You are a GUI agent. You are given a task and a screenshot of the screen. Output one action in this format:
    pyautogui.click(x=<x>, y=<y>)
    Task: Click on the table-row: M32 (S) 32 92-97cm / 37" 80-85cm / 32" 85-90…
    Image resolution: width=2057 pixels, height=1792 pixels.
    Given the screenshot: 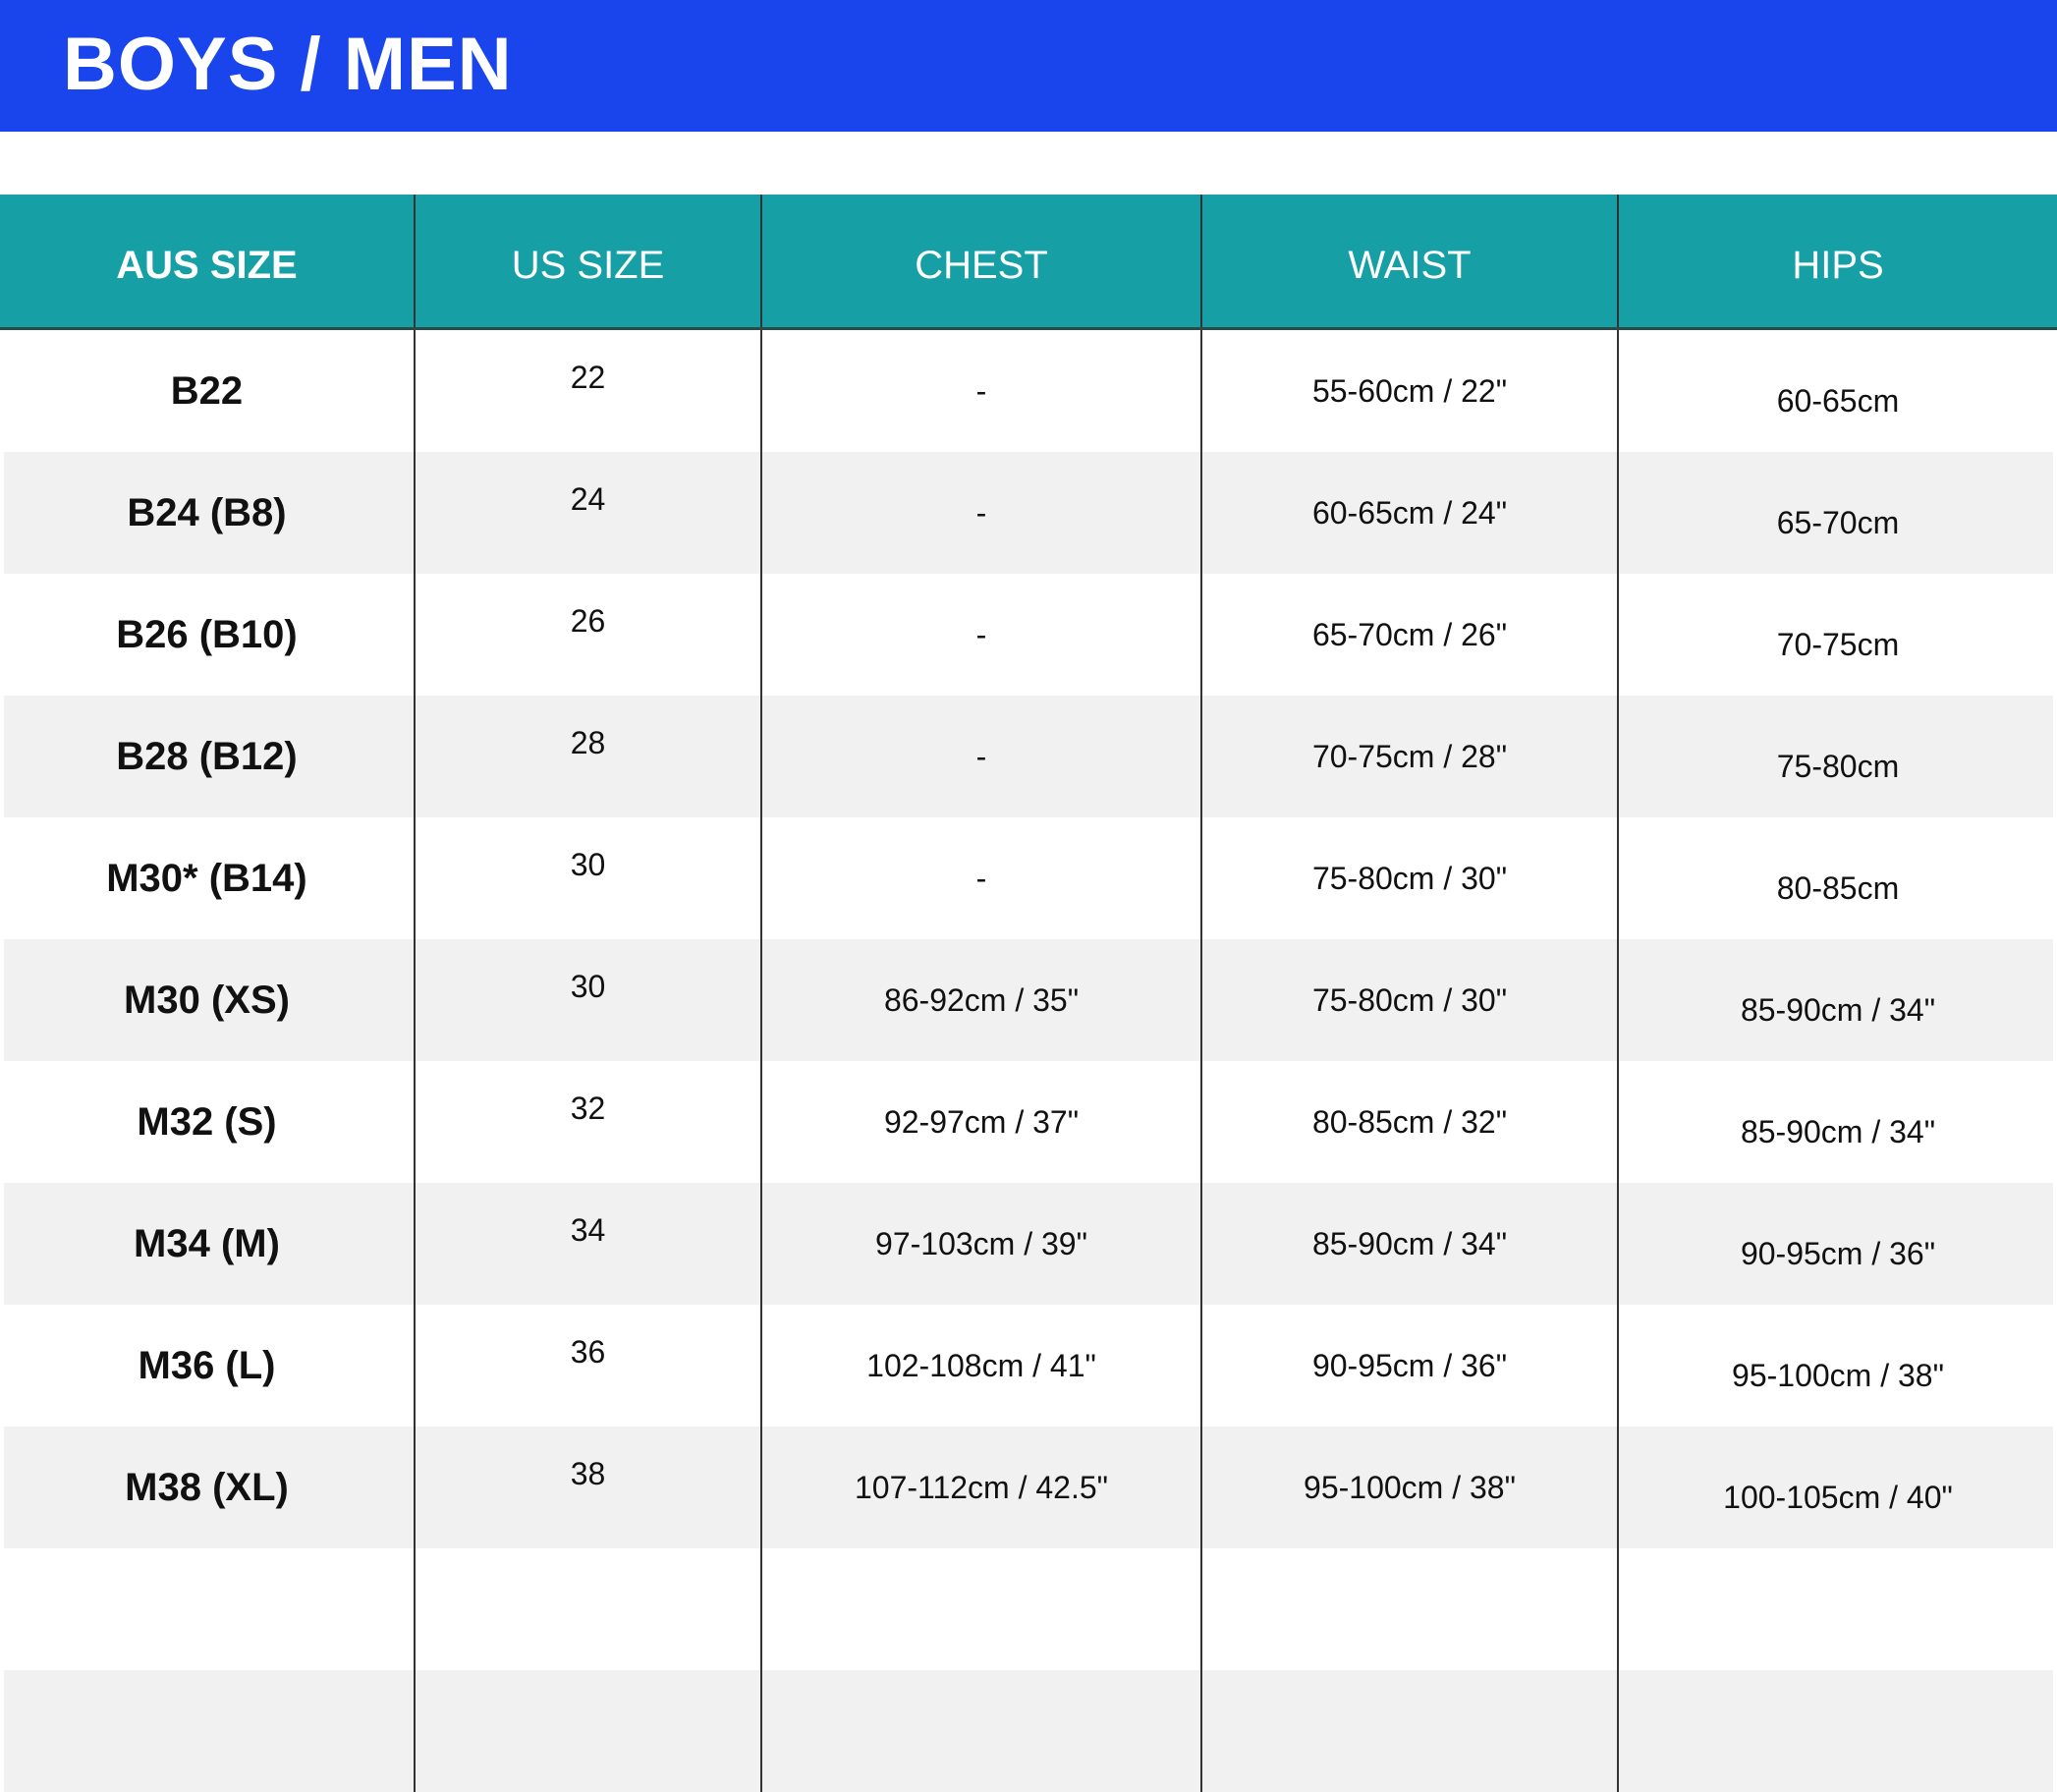 What is the action you would take?
    pyautogui.click(x=1028, y=1122)
    